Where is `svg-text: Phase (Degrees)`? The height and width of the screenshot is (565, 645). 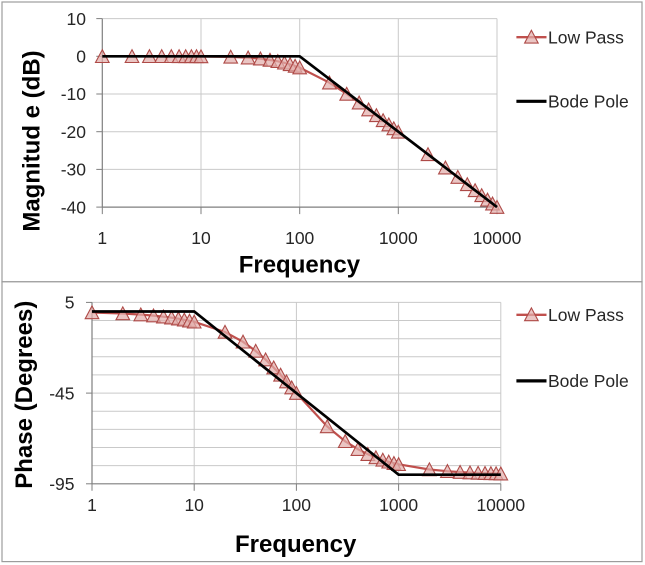 svg-text: Phase (Degrees) is located at coordinates (24, 395).